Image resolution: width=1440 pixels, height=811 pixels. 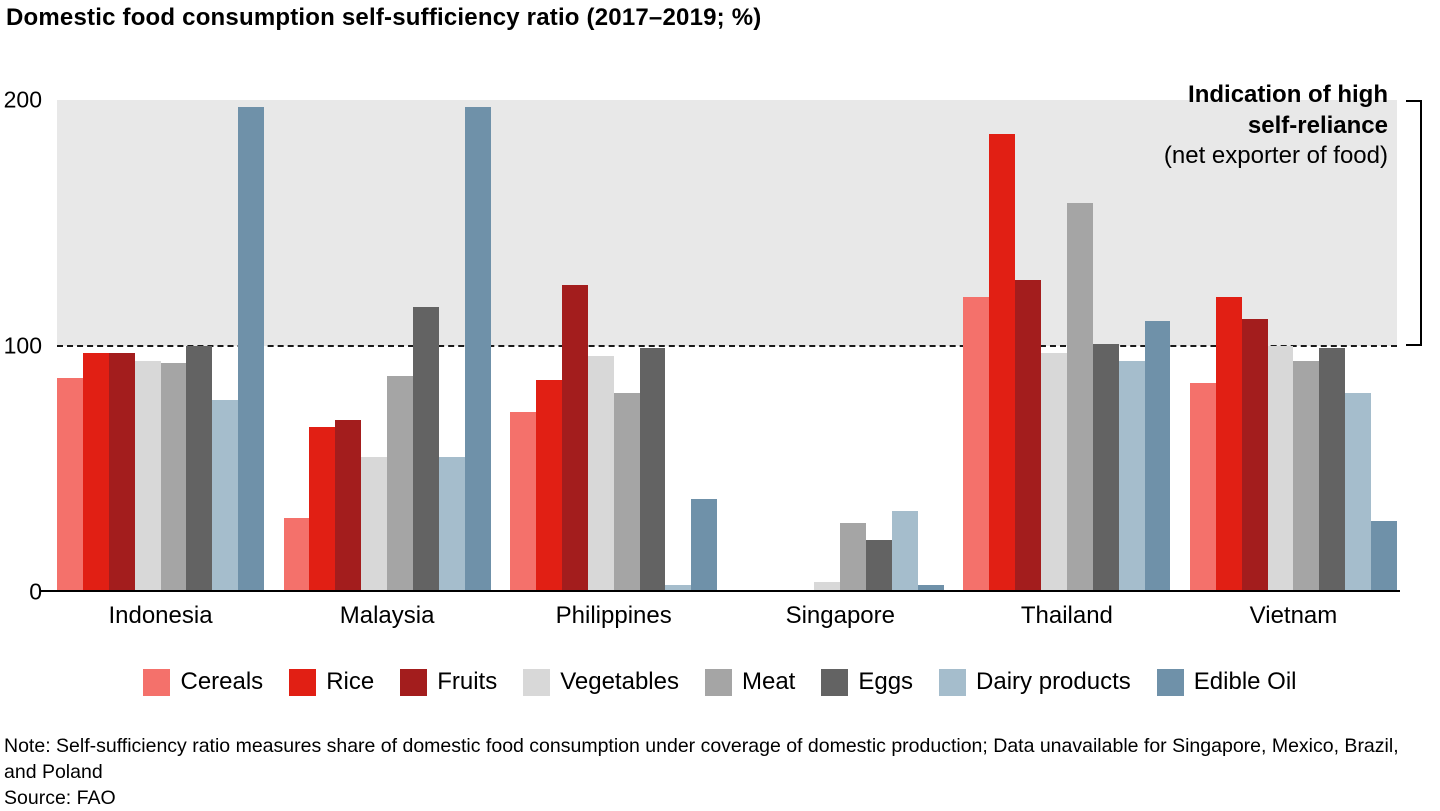 I want to click on bar-eggs-thailand, so click(x=1105, y=467).